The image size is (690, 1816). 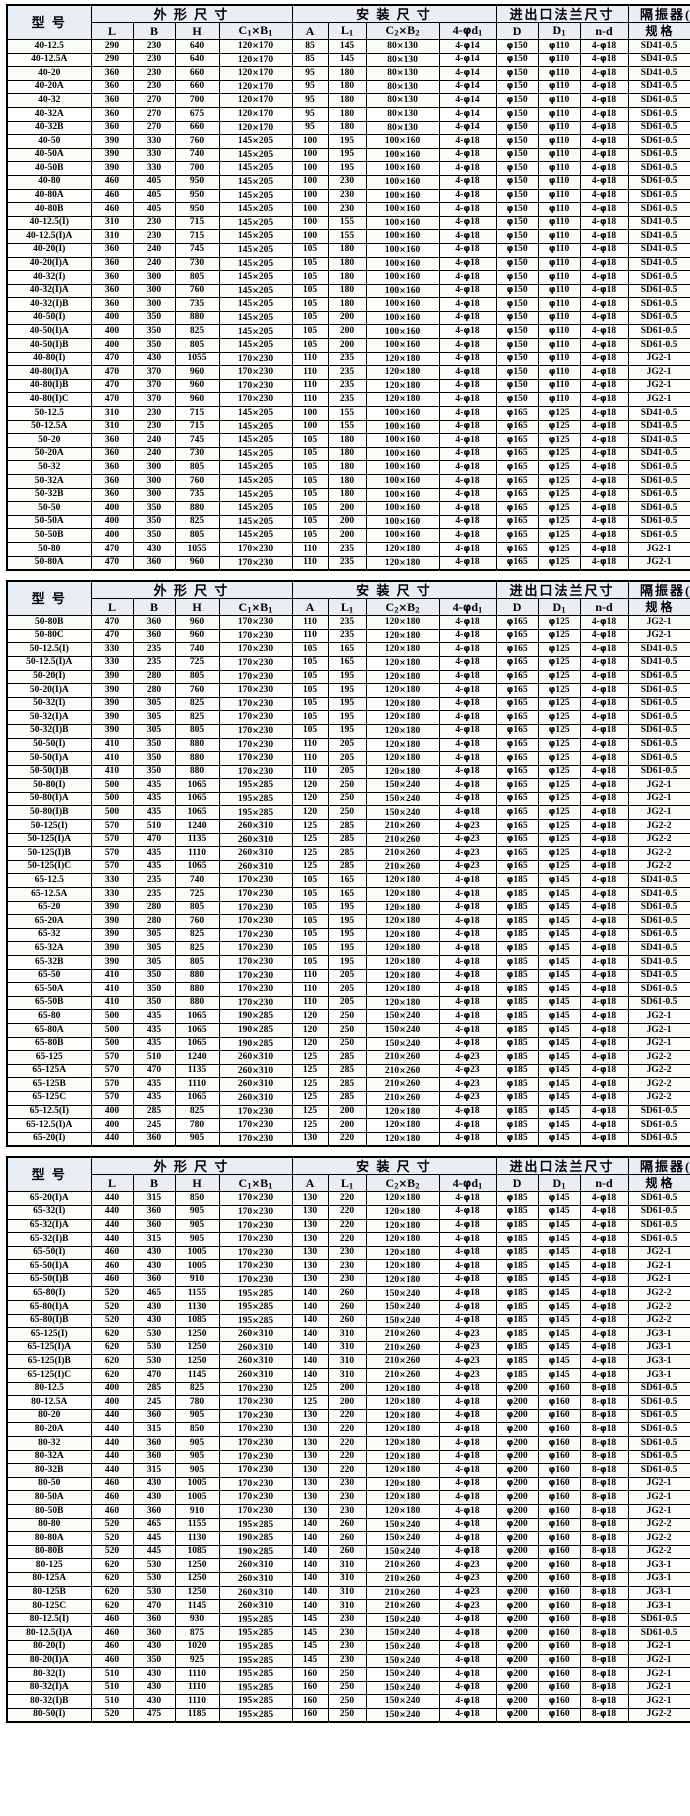 What do you see at coordinates (197, 704) in the screenshot?
I see `cell-col-H: 825` at bounding box center [197, 704].